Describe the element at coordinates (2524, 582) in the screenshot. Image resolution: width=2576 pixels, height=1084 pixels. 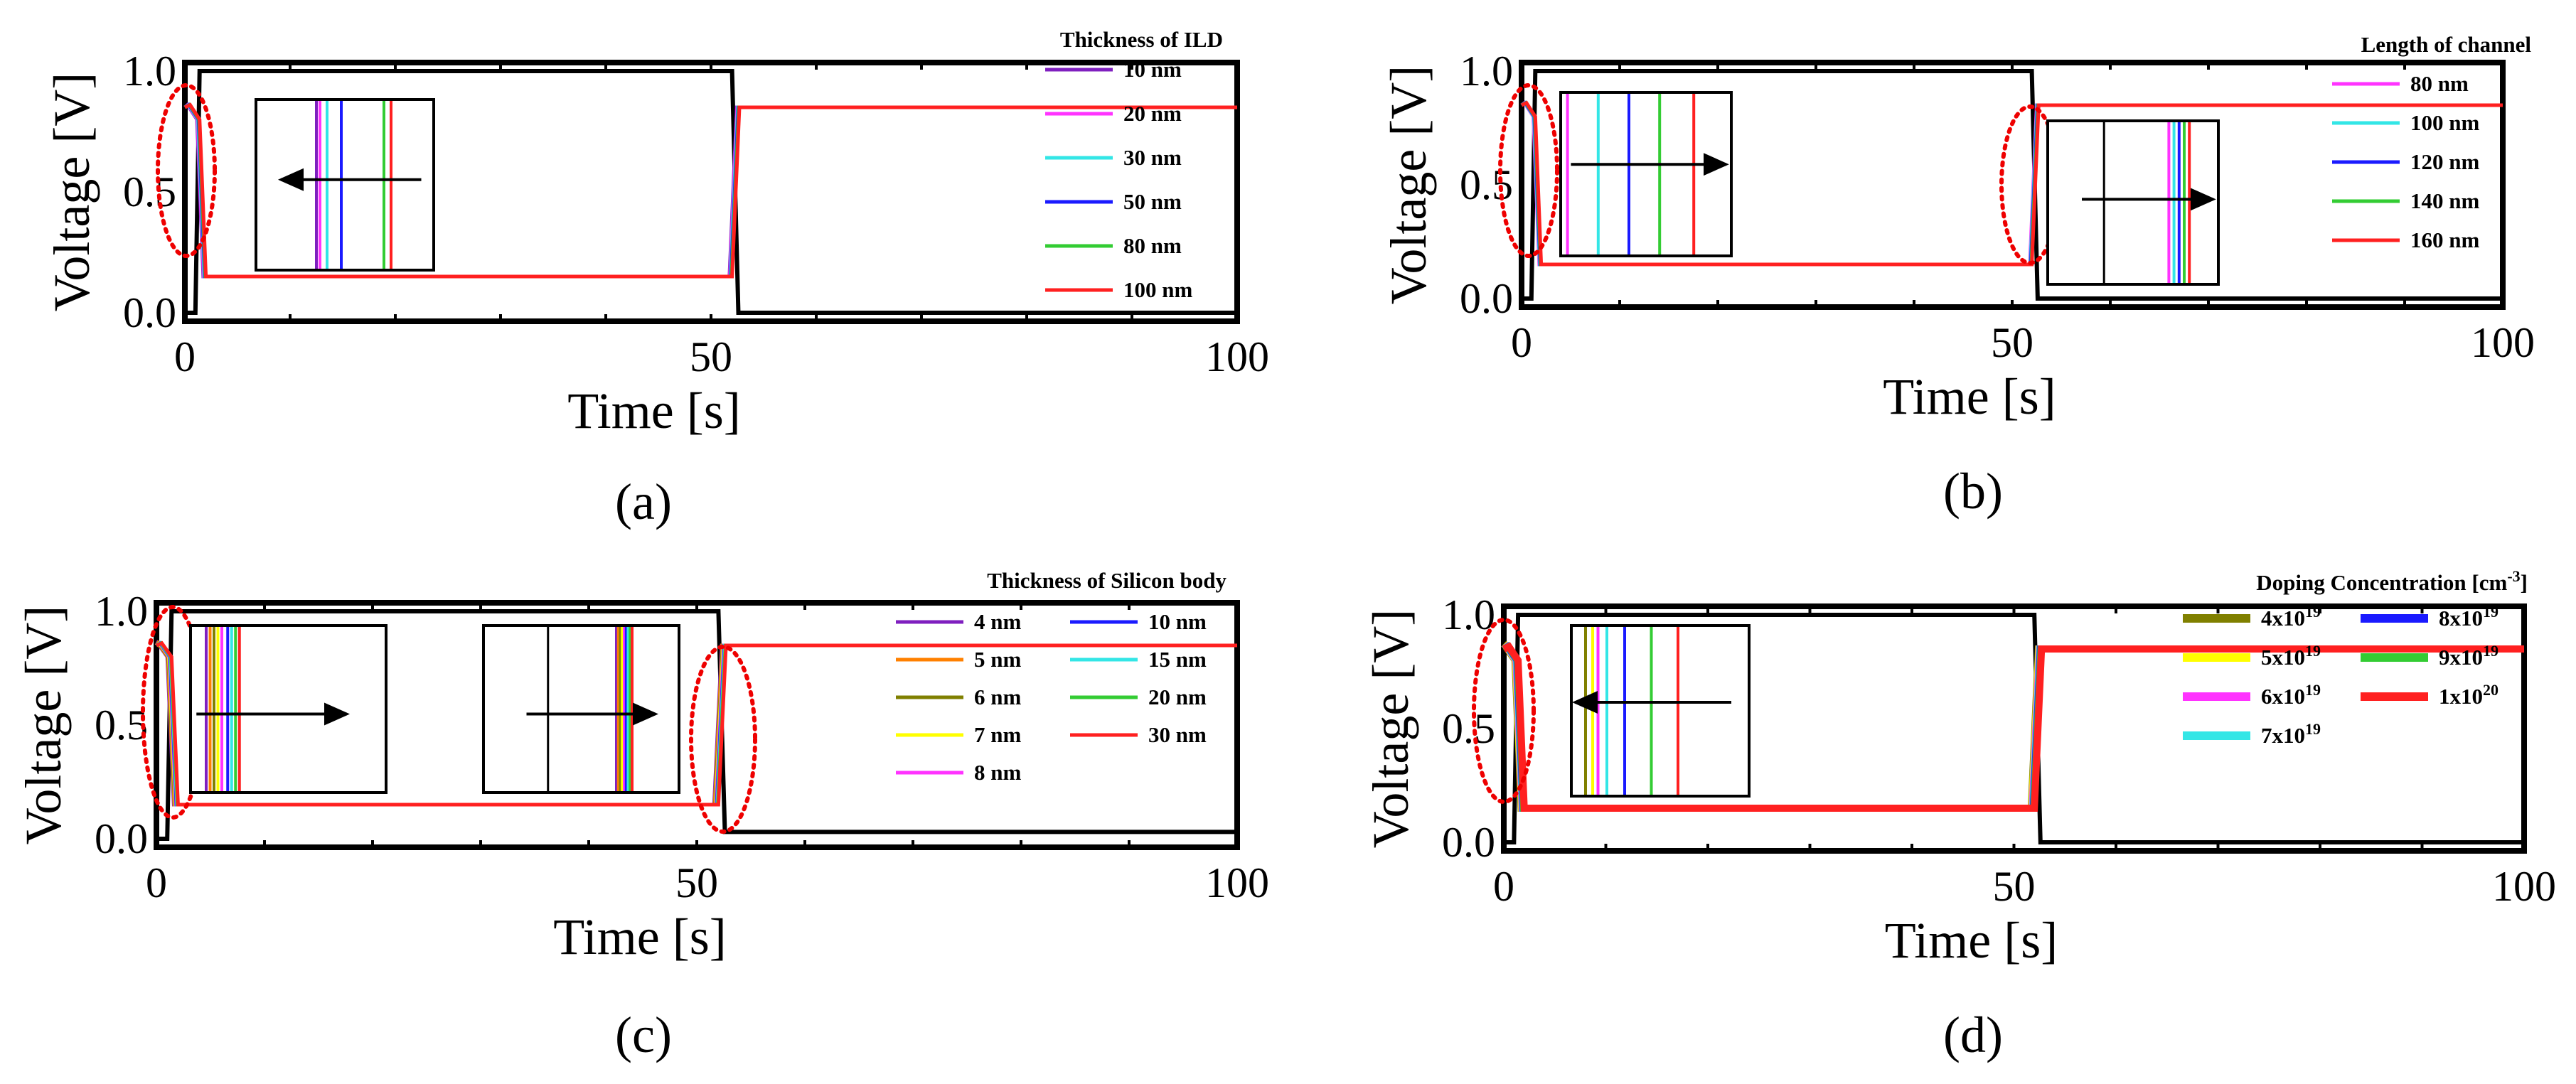
I see `legend-title-end: ]` at that location.